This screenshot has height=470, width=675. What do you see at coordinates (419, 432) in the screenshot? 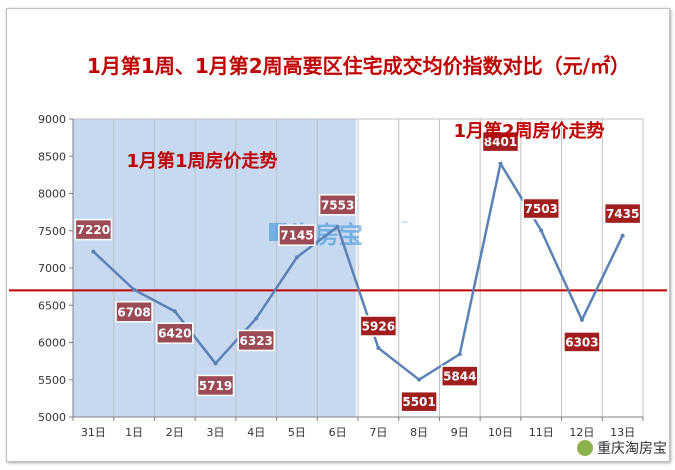
I see `x-tick-label: 8日` at bounding box center [419, 432].